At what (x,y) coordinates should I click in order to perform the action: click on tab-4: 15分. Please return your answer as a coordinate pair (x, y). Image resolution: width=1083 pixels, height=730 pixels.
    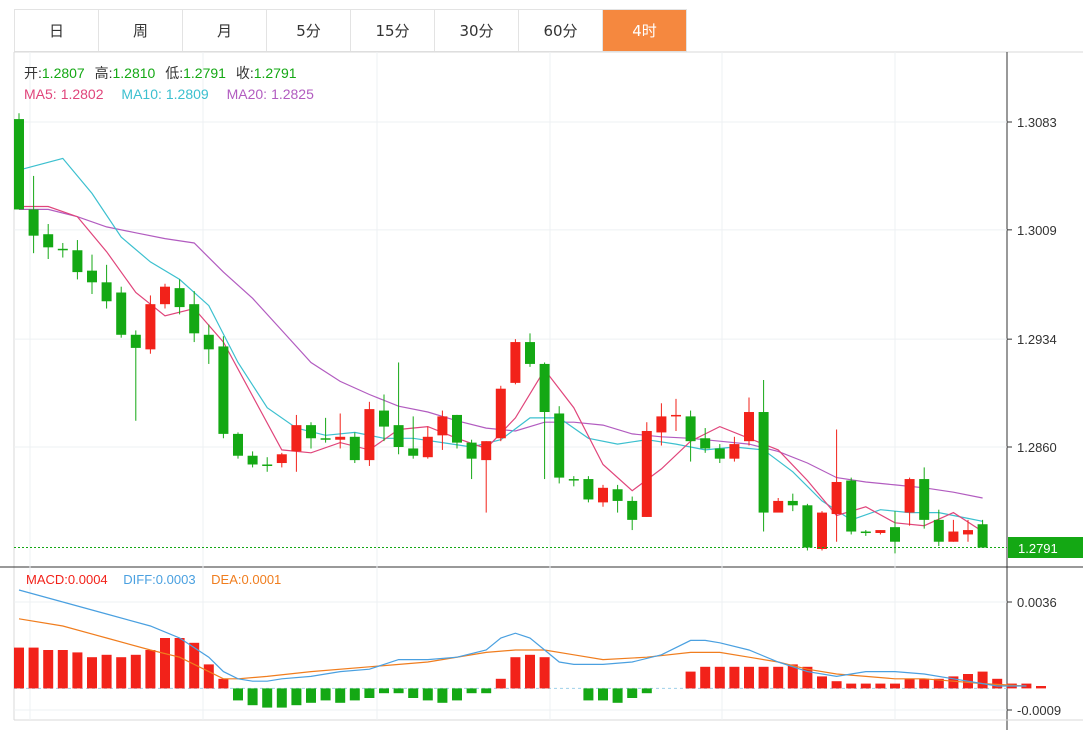
    Looking at the image, I should click on (393, 30).